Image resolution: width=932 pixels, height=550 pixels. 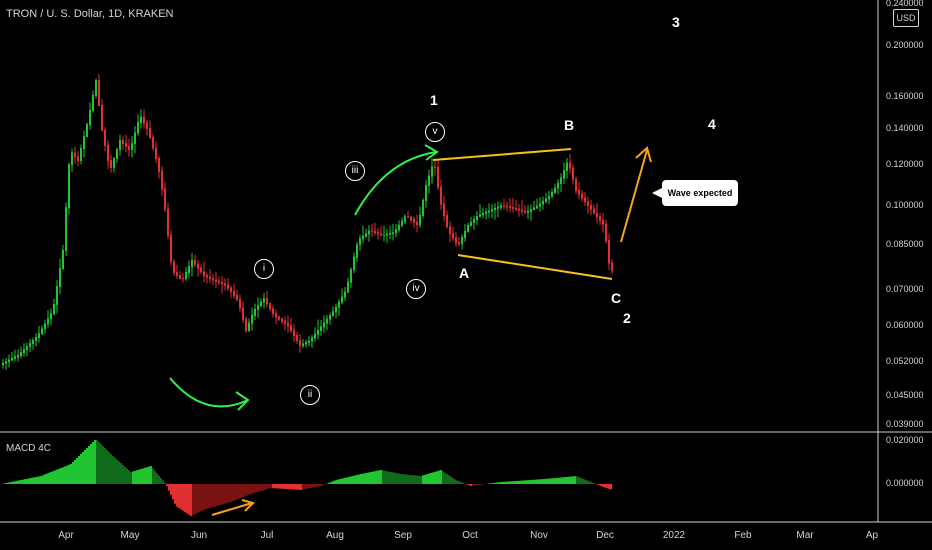 What do you see at coordinates (905, 395) in the screenshot?
I see `price-tick-label: 0.045000` at bounding box center [905, 395].